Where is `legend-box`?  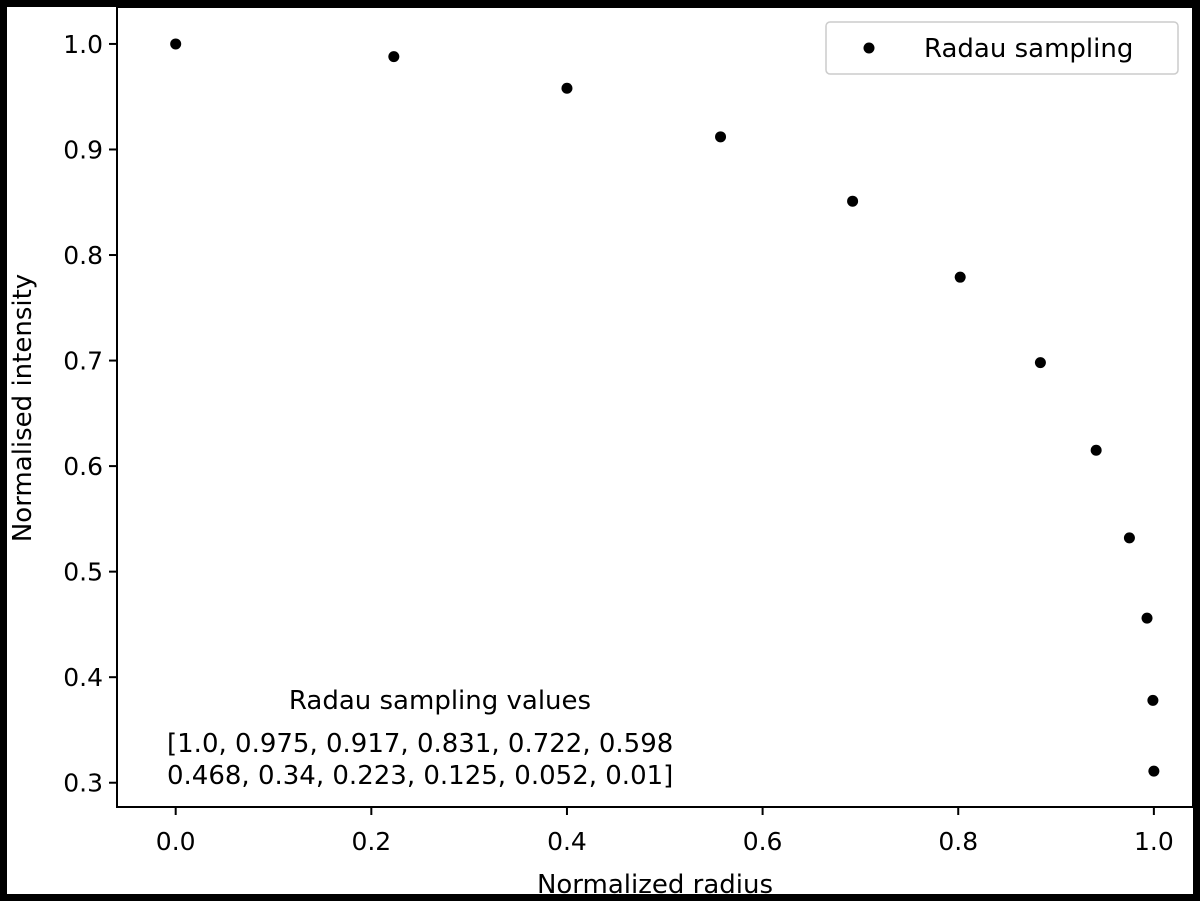 legend-box is located at coordinates (1002, 48).